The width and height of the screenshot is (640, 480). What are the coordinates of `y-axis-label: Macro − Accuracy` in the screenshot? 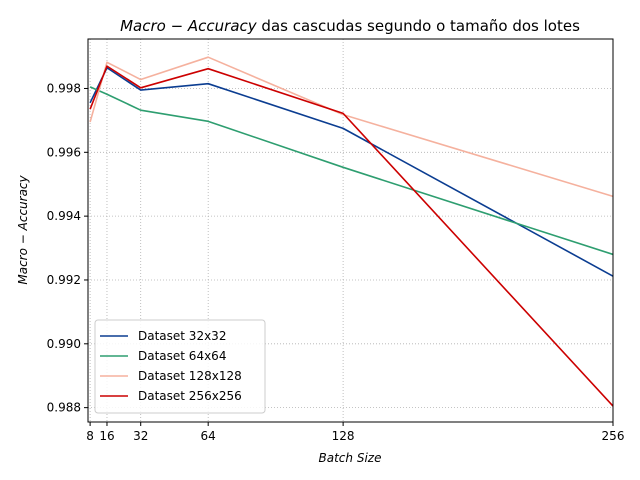 It's located at (23, 229).